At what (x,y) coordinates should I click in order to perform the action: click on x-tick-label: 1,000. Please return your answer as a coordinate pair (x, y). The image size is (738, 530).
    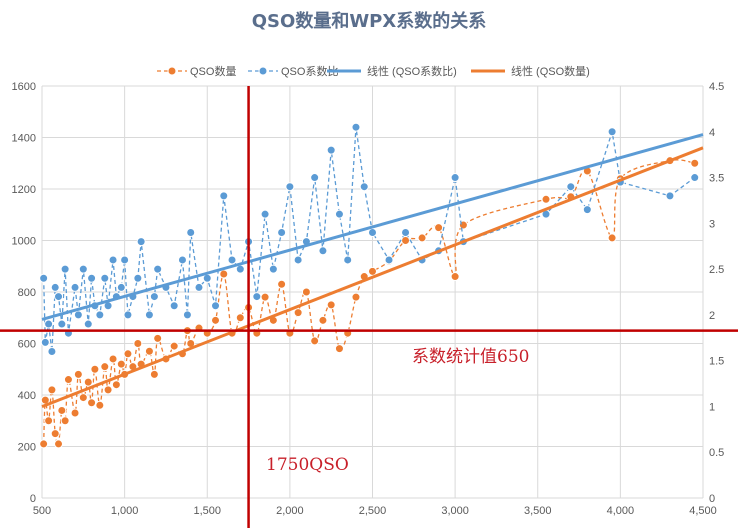
    Looking at the image, I should click on (125, 511).